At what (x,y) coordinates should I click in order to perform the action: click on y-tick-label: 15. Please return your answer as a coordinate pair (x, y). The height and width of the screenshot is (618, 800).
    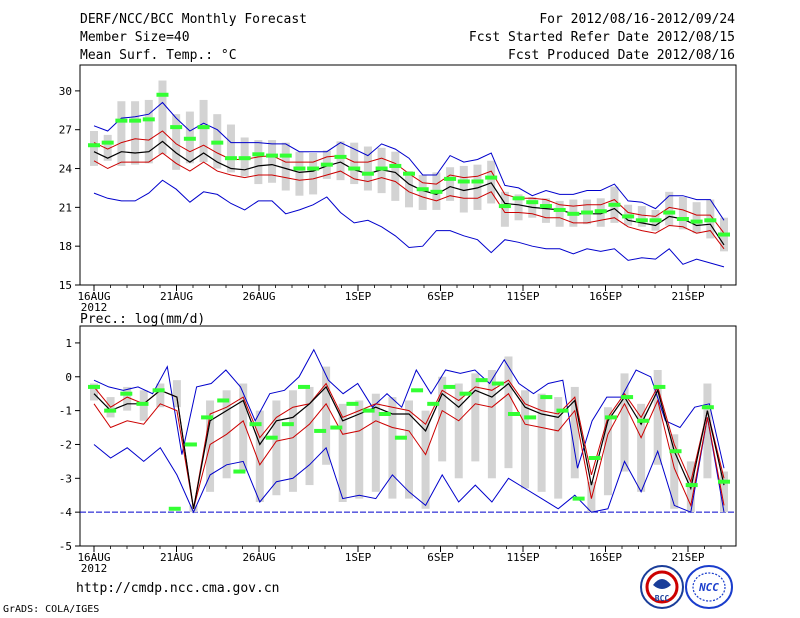
    Looking at the image, I should click on (65, 285).